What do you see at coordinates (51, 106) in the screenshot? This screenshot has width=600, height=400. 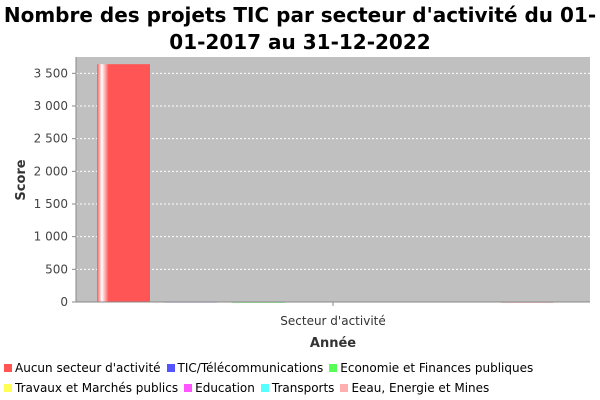 I see `y-tick-label: 3 000` at bounding box center [51, 106].